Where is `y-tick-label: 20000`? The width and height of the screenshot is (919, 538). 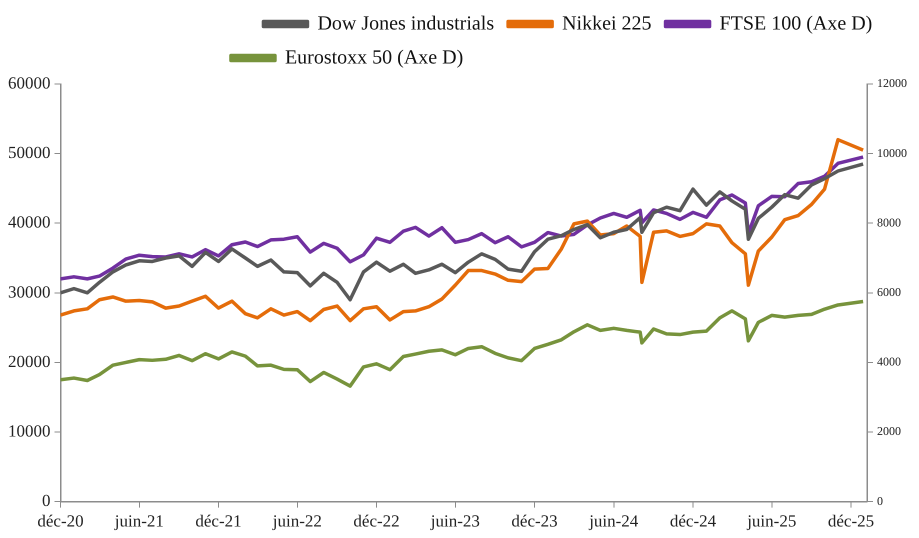 y-tick-label: 20000 is located at coordinates (29, 361).